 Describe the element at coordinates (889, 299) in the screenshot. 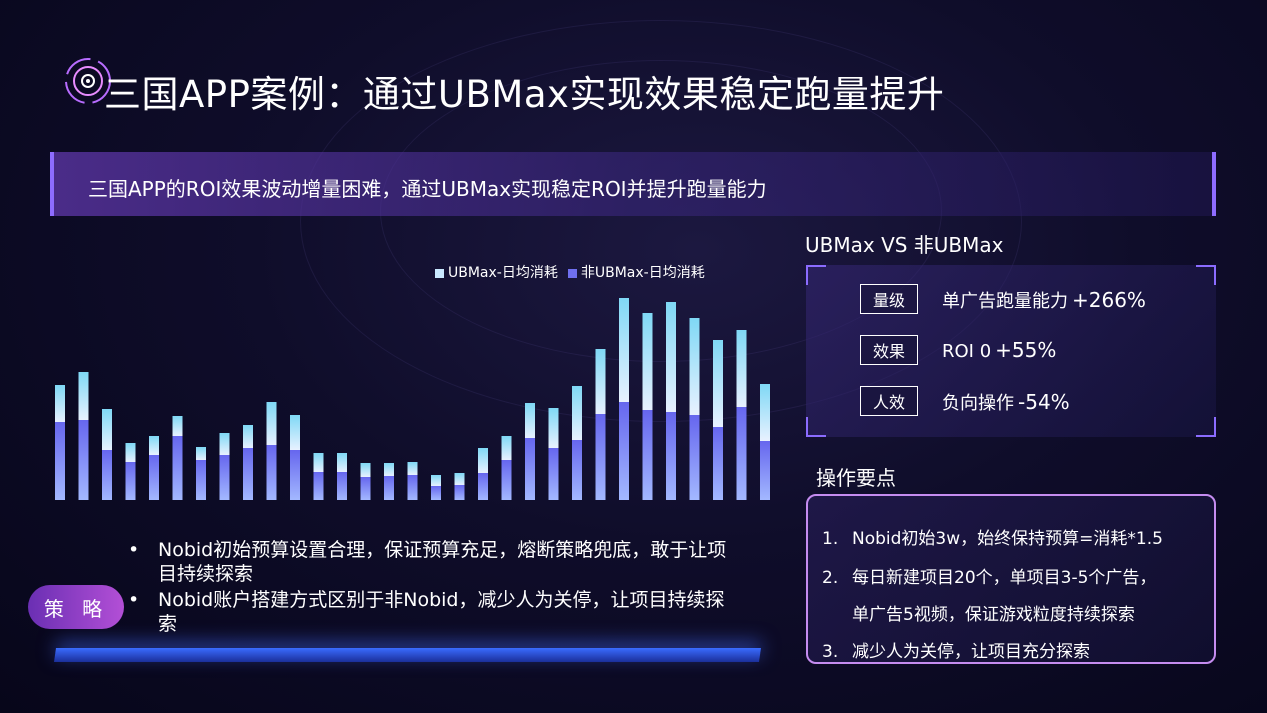

I see `metric-tag-volume: 量级` at that location.